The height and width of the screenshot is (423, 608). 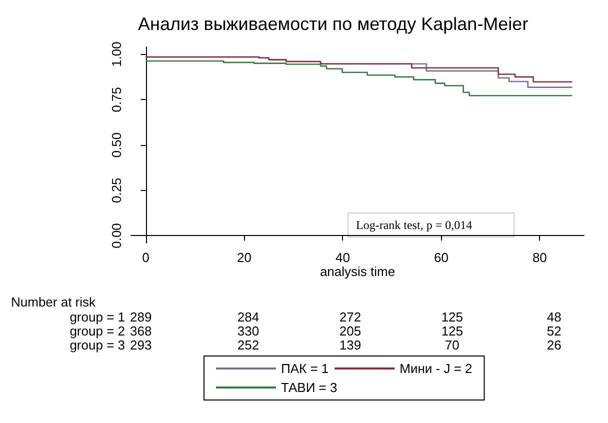 I want to click on text: group = 2 368 330 205 125 52, so click(x=316, y=331).